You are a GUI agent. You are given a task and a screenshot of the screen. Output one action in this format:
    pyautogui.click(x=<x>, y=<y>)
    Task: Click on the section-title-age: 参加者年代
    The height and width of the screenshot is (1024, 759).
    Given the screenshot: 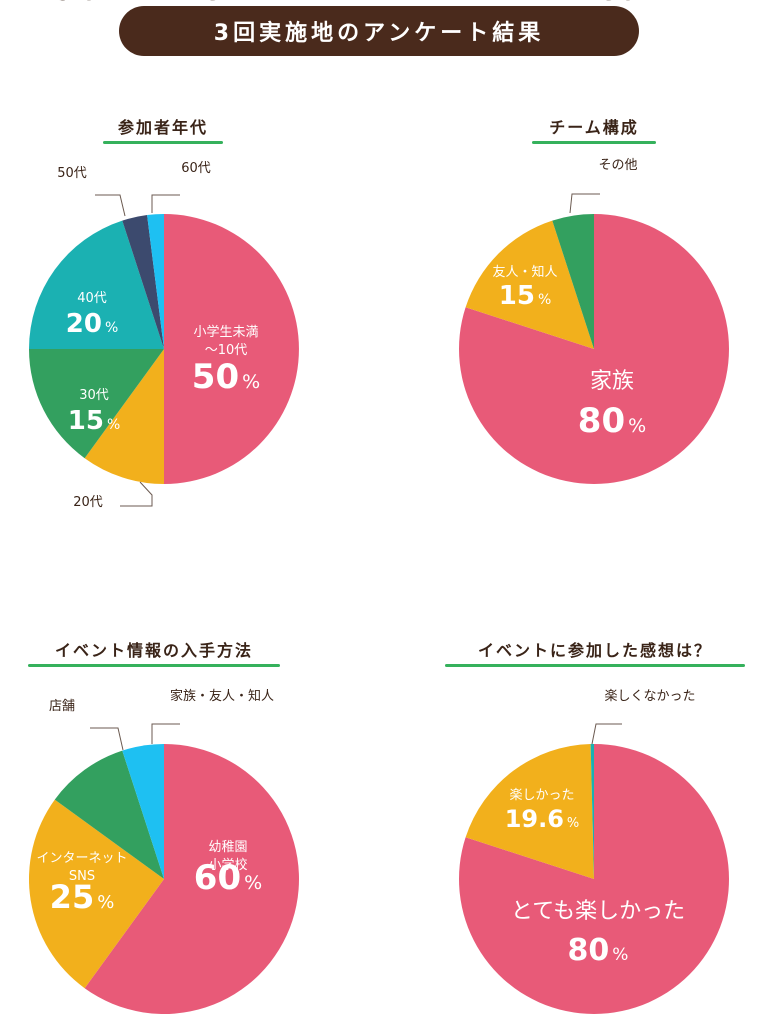 What is the action you would take?
    pyautogui.click(x=163, y=129)
    